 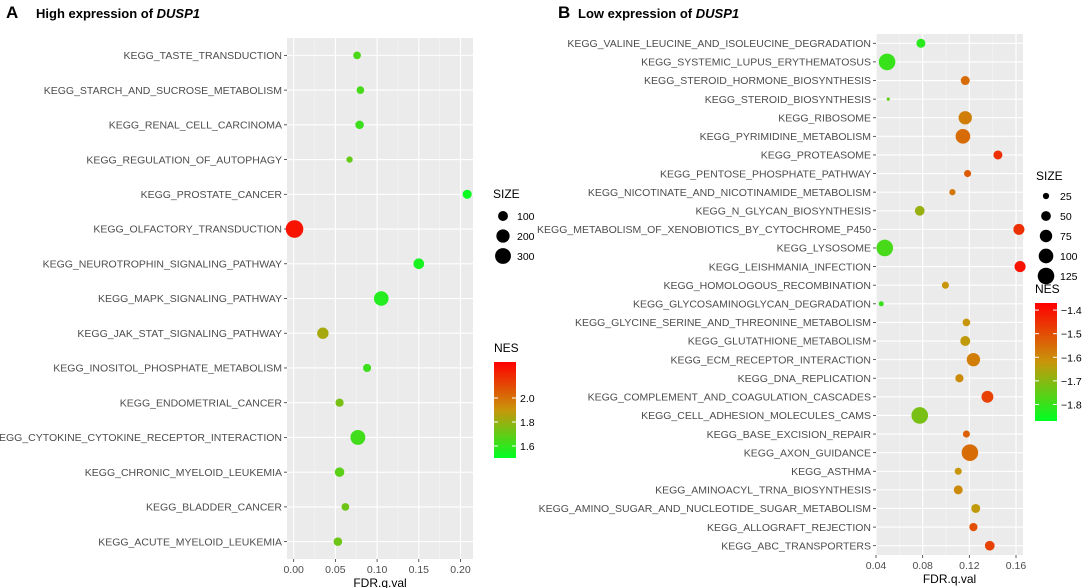 What do you see at coordinates (788, 100) in the screenshot?
I see `panel-b-category-label: KEGG_STEROID_BIOSYNTHESIS` at bounding box center [788, 100].